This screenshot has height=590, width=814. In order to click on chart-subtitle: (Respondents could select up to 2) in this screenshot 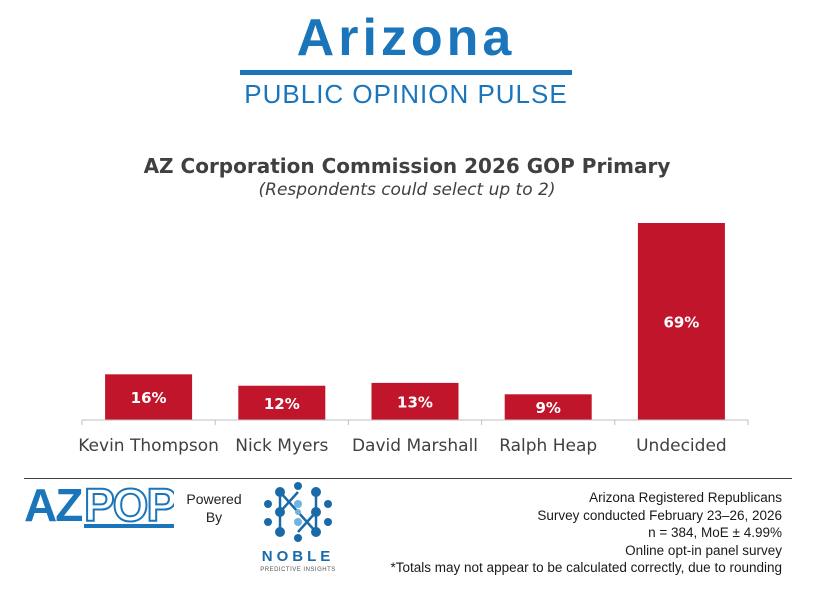, I will do `click(407, 190)`.